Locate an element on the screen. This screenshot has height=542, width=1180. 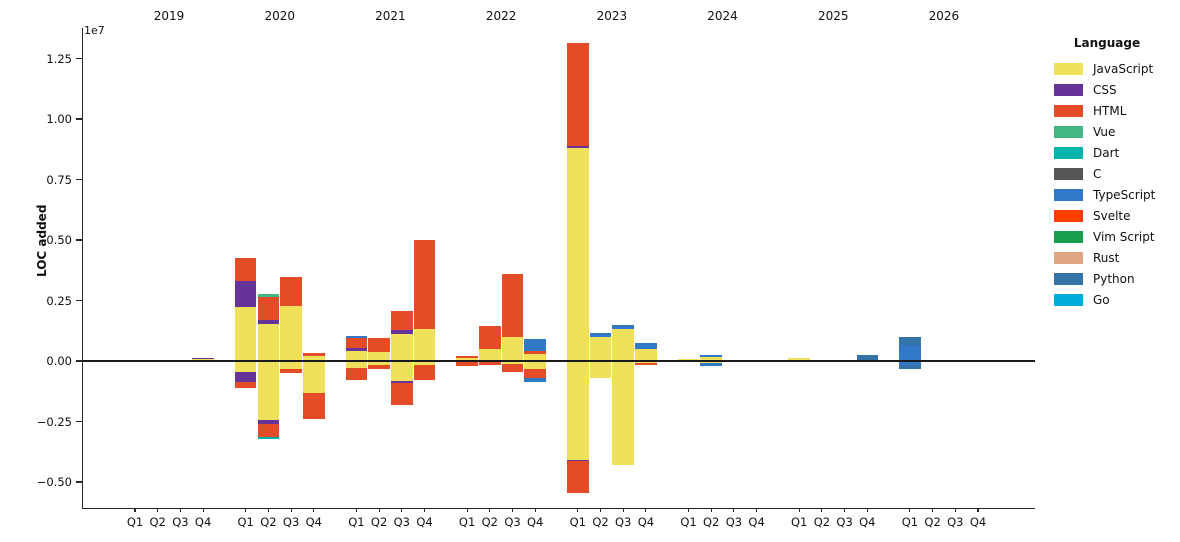
legend-entry-css: CSS is located at coordinates (1113, 89).